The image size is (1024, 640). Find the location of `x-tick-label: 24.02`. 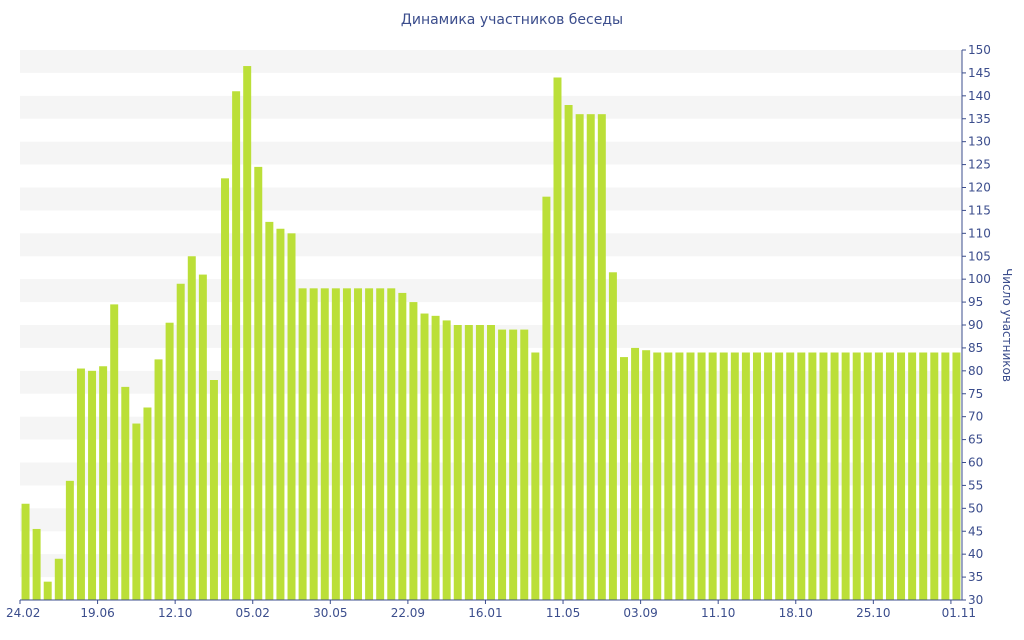

x-tick-label: 24.02 is located at coordinates (23, 613).